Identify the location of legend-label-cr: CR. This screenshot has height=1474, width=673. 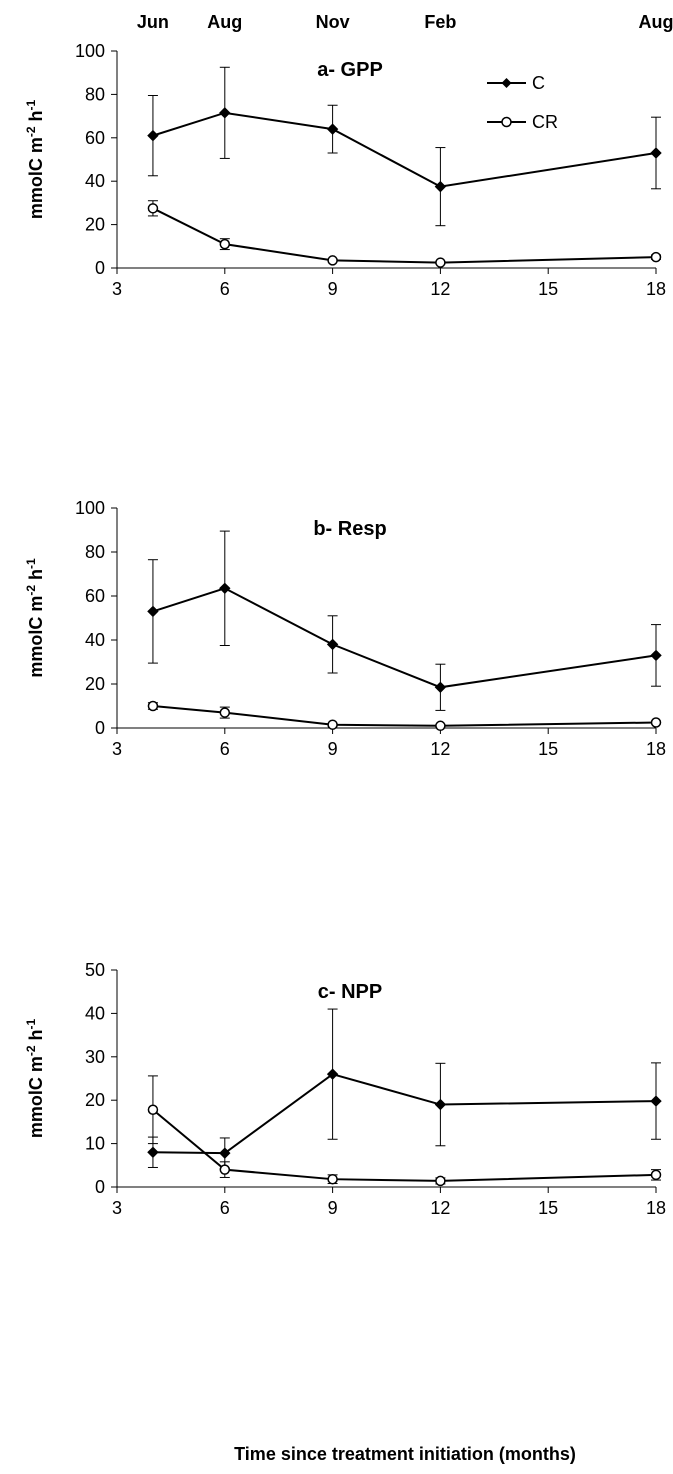
(545, 122).